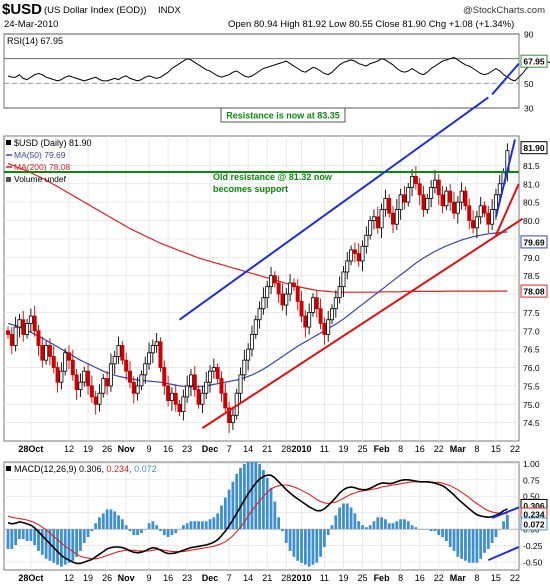  I want to click on x-axis-label: Feb, so click(382, 449).